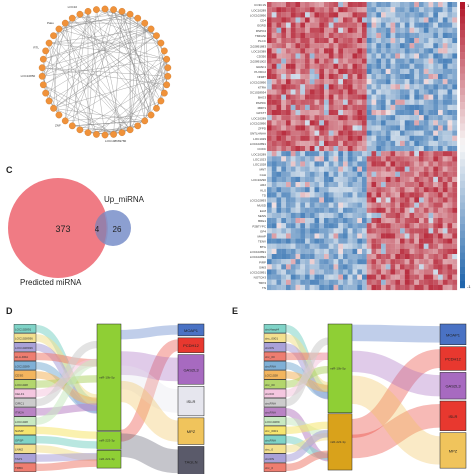 The image size is (474, 474). Describe the element at coordinates (262, 283) in the screenshot. I see `heatmap-row-label: TRP4` at that location.